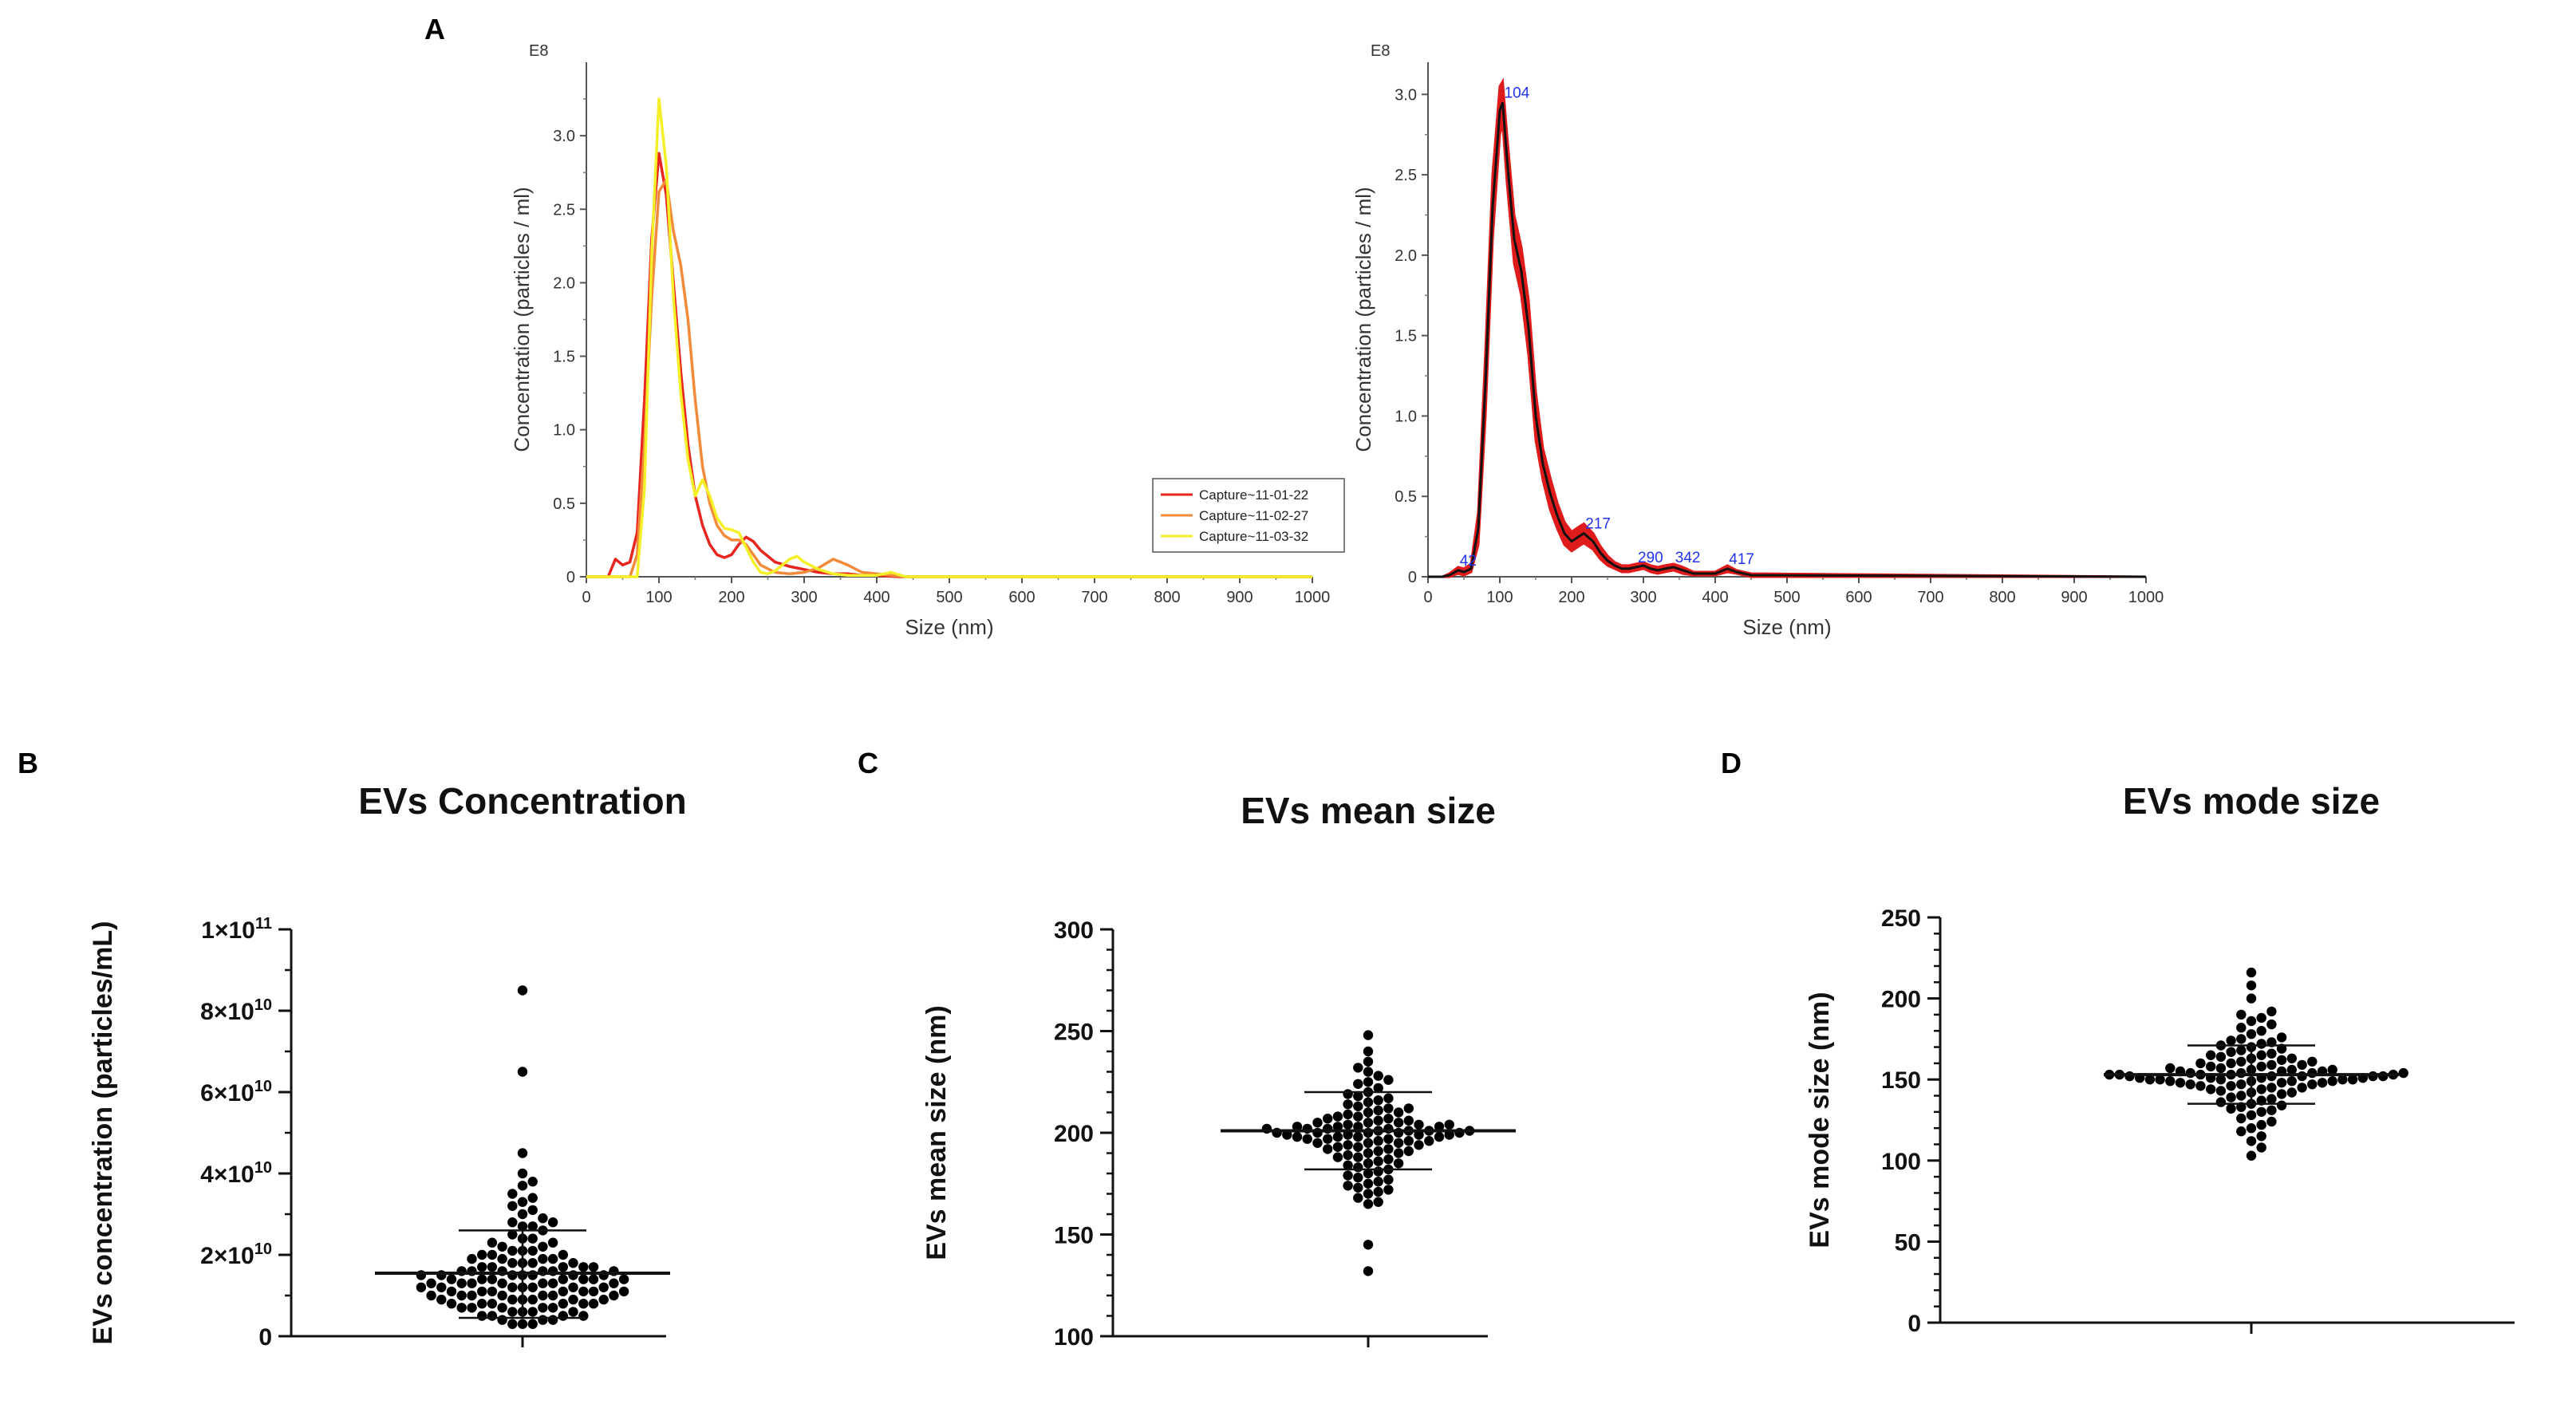 This screenshot has width=2576, height=1412. Describe the element at coordinates (1742, 560) in the screenshot. I see `peak-label: 417` at that location.